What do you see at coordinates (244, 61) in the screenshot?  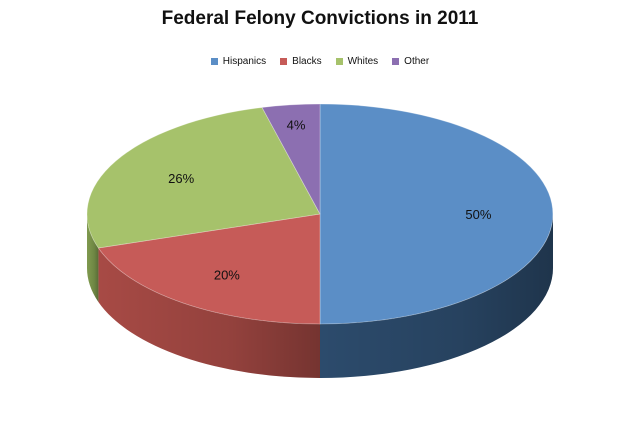 I see `legend-label-hispanics: Hispanics` at bounding box center [244, 61].